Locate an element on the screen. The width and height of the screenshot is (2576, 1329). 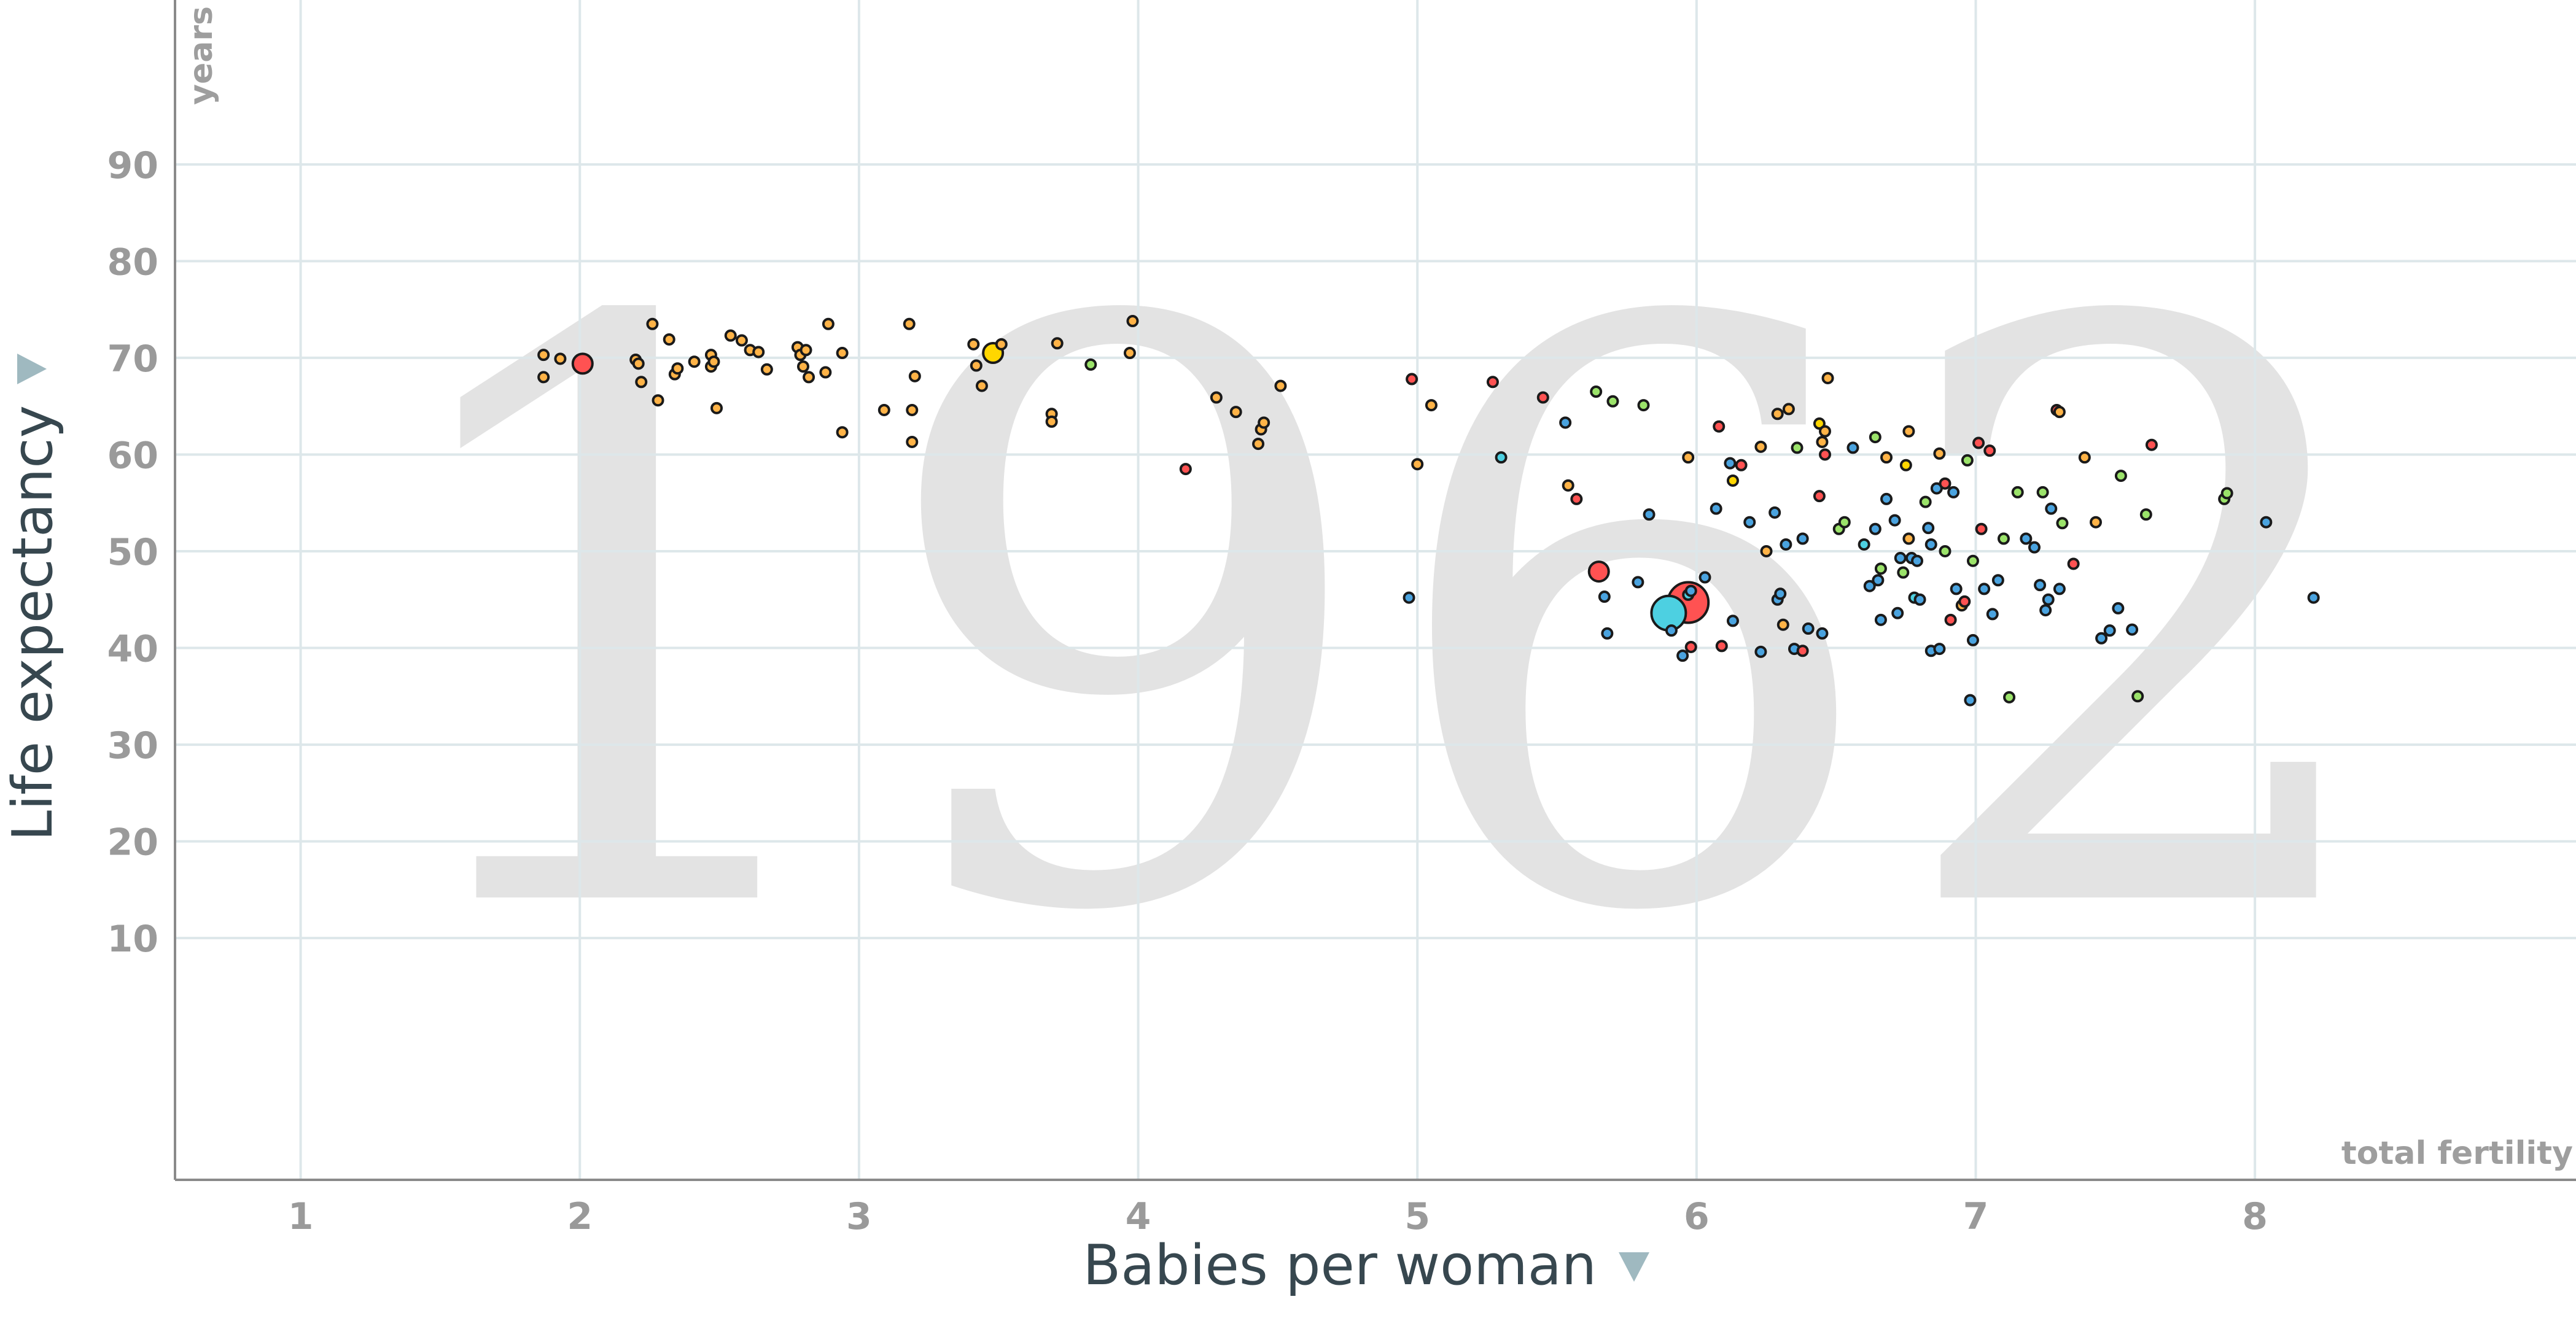
y-axis-dropdown-icon is located at coordinates (32, 369).